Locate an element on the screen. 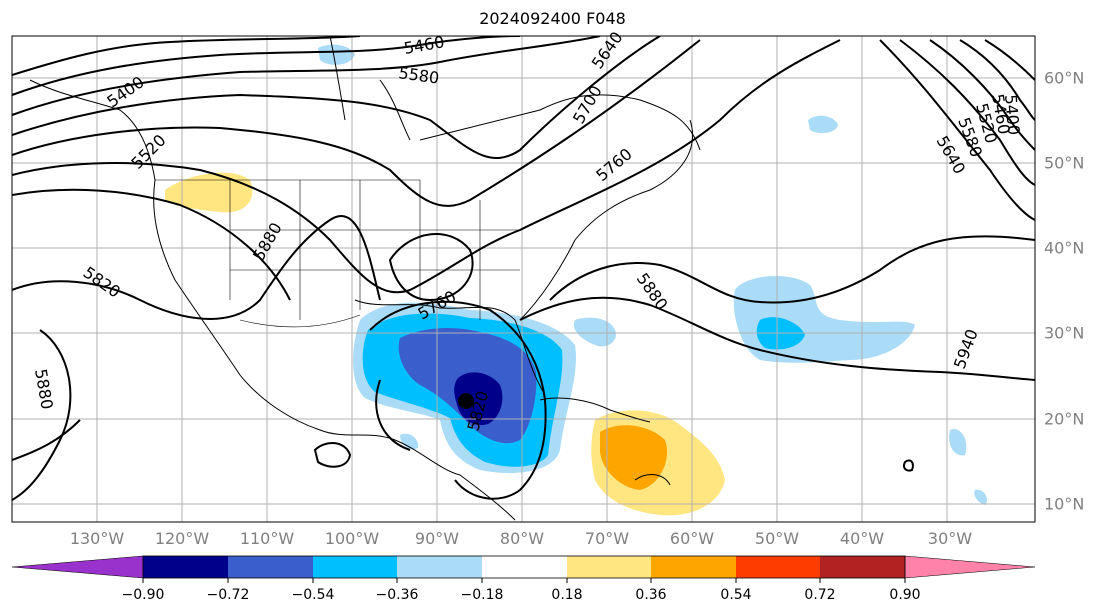  colorbar-tick-label: 0.90 is located at coordinates (905, 595).